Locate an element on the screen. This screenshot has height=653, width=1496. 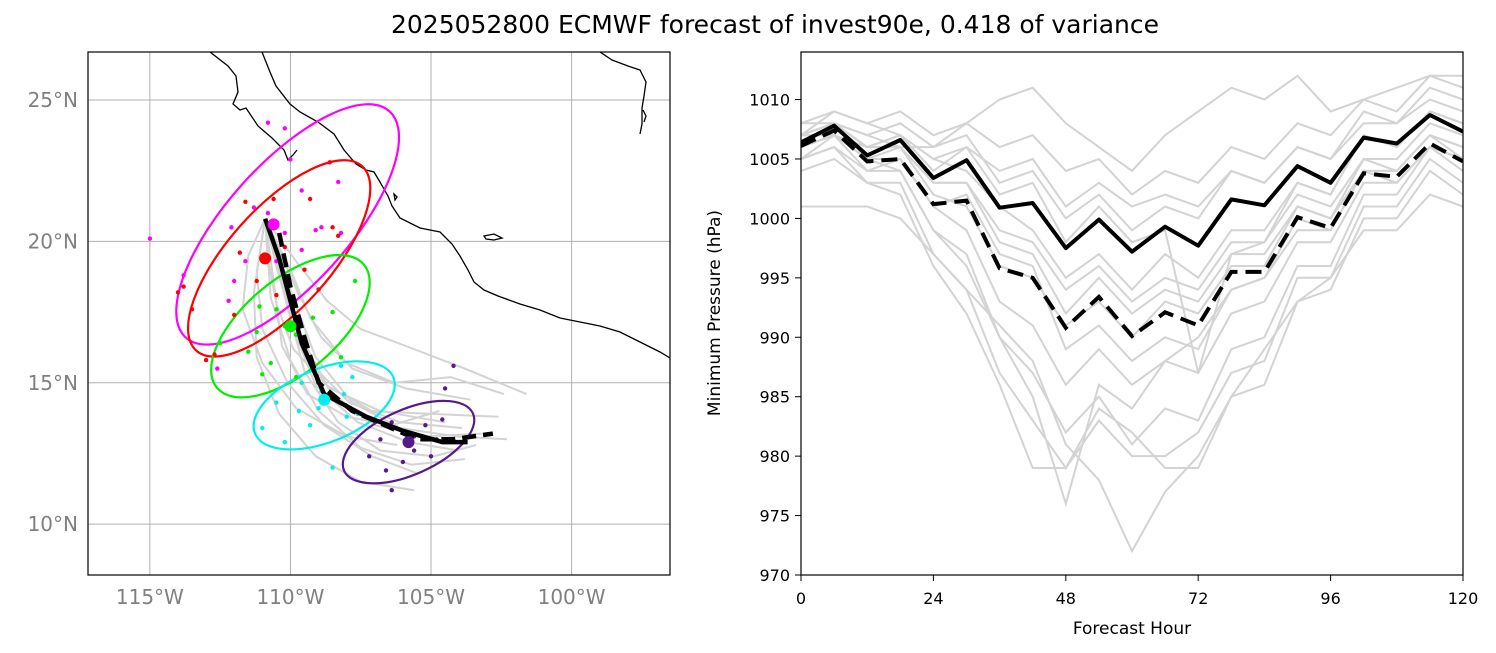
map-x-tick-label: 115°W is located at coordinates (150, 597).